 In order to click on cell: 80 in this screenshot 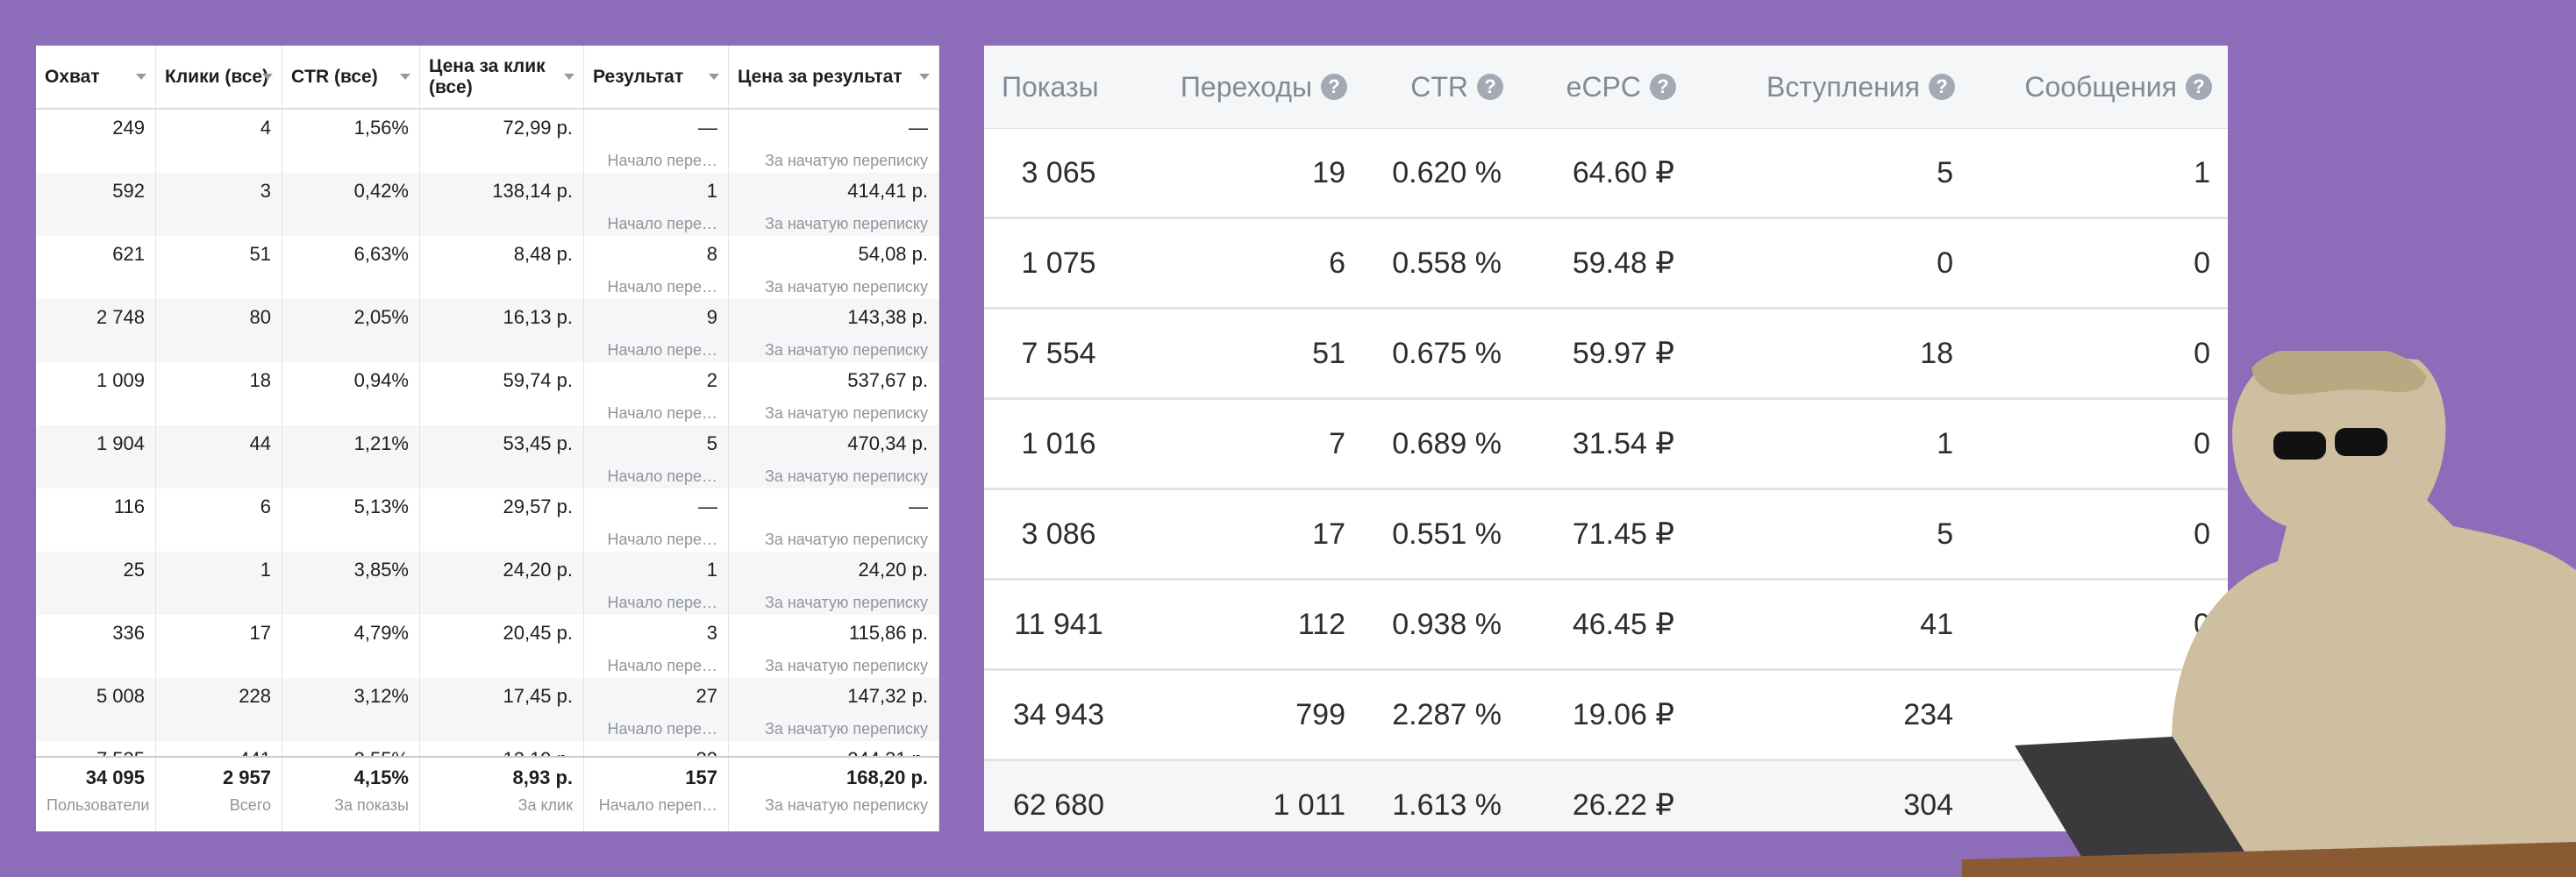, I will do `click(219, 330)`.